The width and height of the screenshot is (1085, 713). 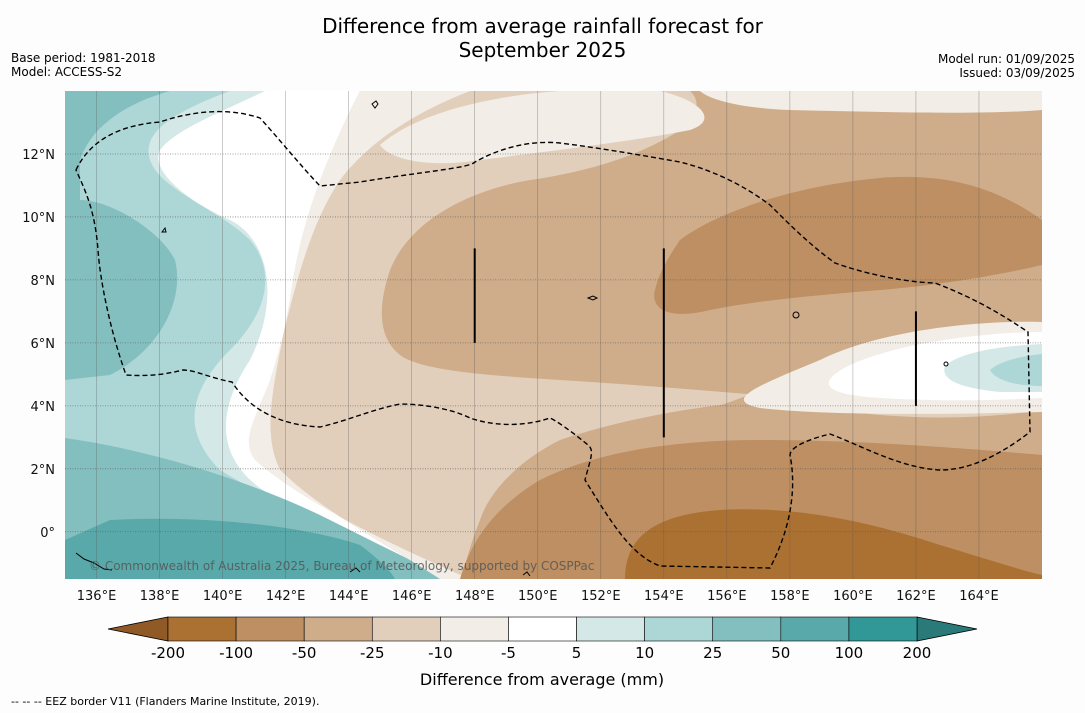 I want to click on meta-right: Model run: 01/09/2025 Issued: 03/09/2025, so click(x=1006, y=66).